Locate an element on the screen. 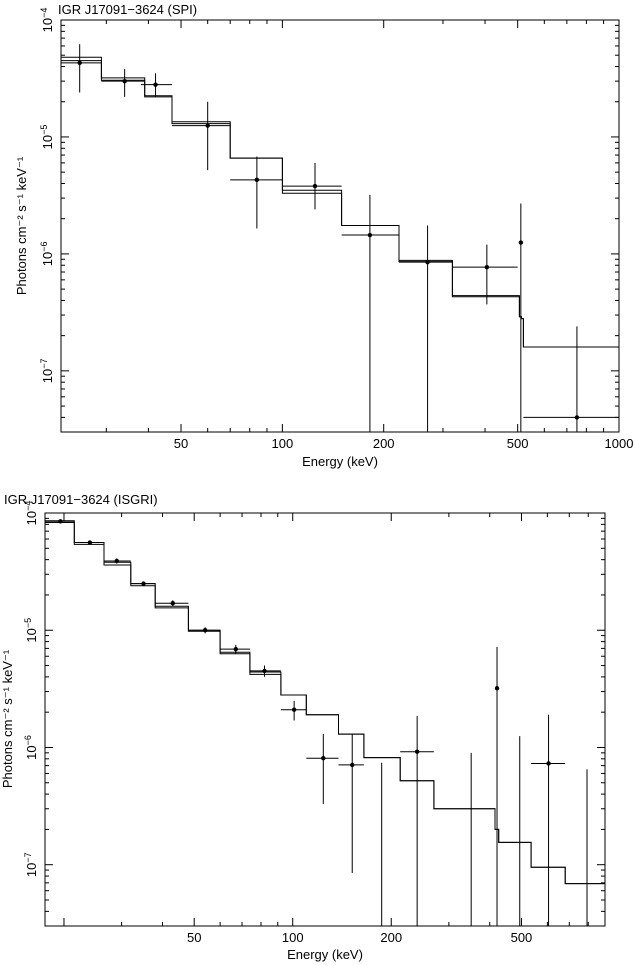  isgri-x-tick-label: 500 is located at coordinates (522, 937).